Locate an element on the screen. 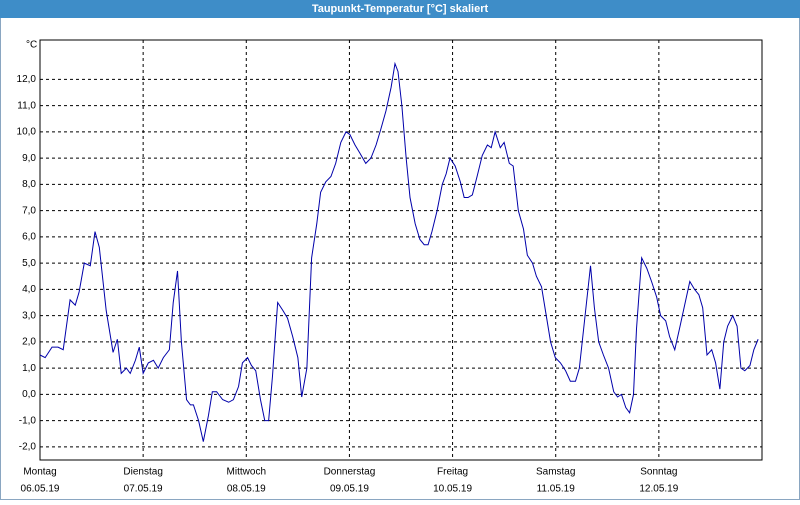 This screenshot has height=505, width=800. x-tick-date: 07.05.19 is located at coordinates (143, 489).